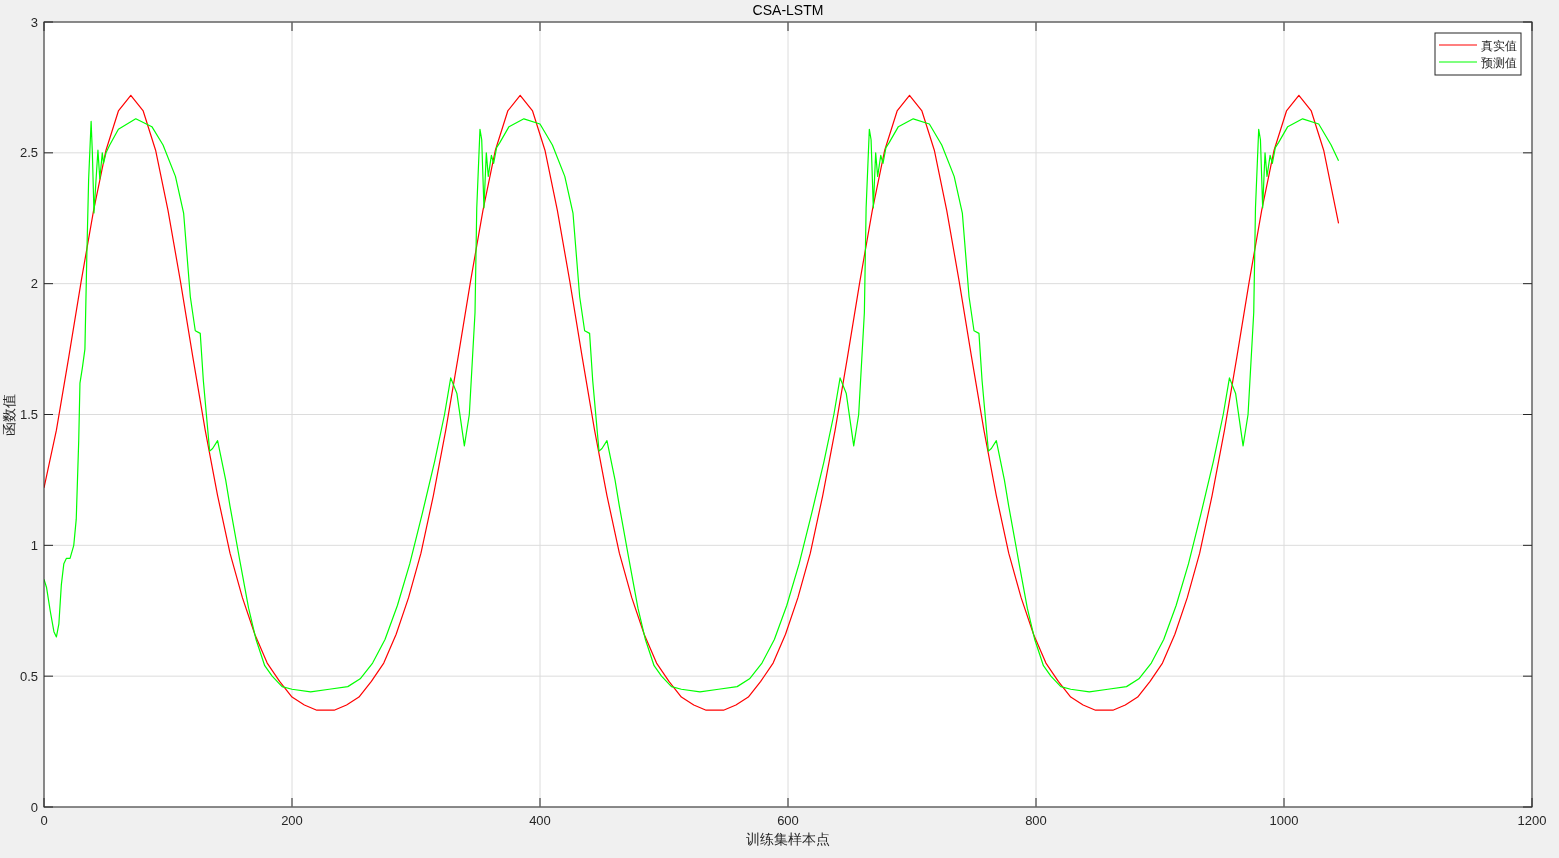 This screenshot has width=1559, height=858. I want to click on x-axis-title: 训练集样本点, so click(788, 839).